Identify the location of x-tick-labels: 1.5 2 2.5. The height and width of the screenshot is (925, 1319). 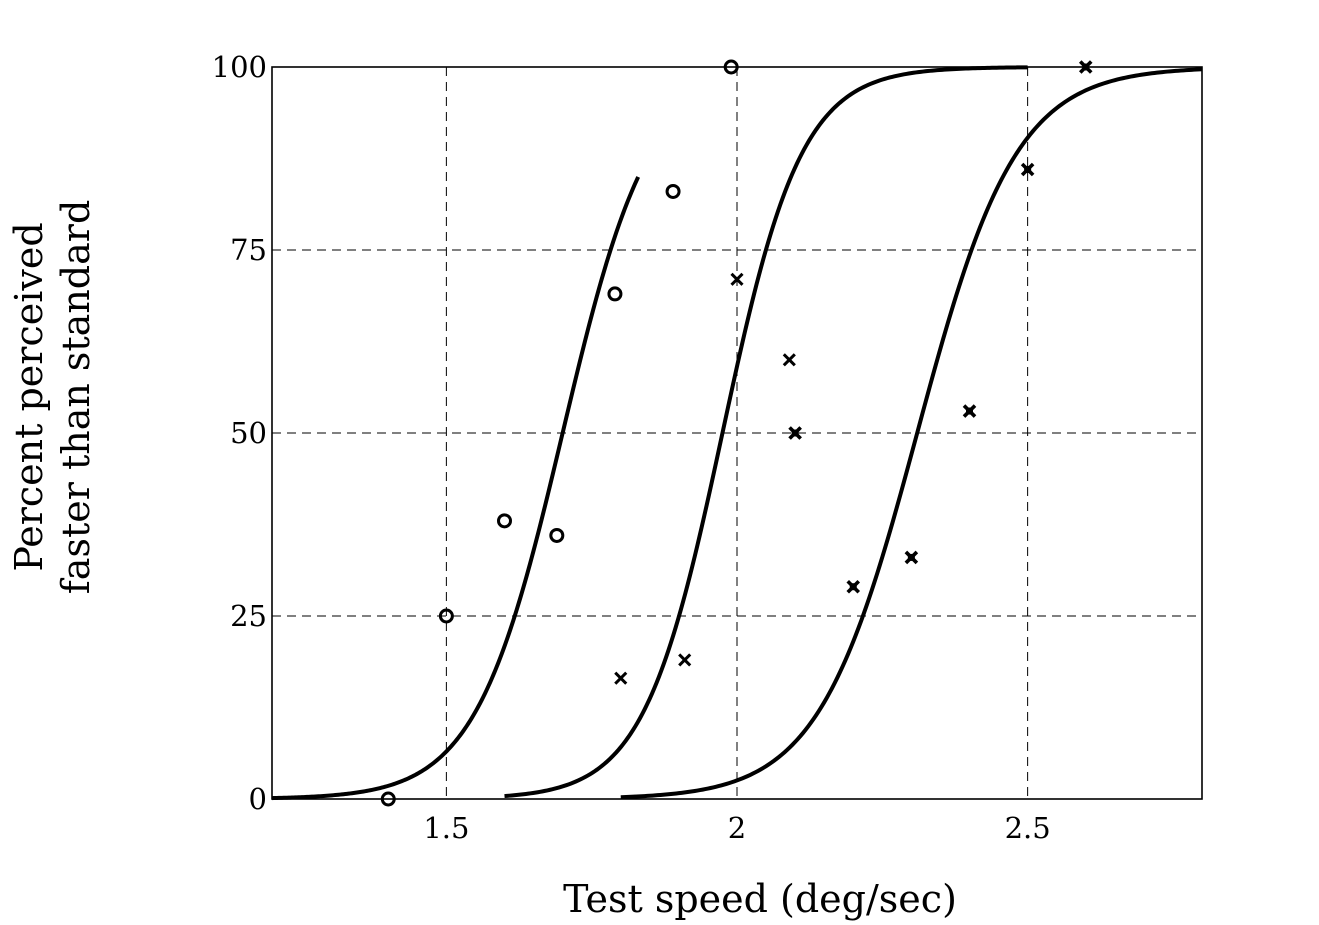
(736, 828).